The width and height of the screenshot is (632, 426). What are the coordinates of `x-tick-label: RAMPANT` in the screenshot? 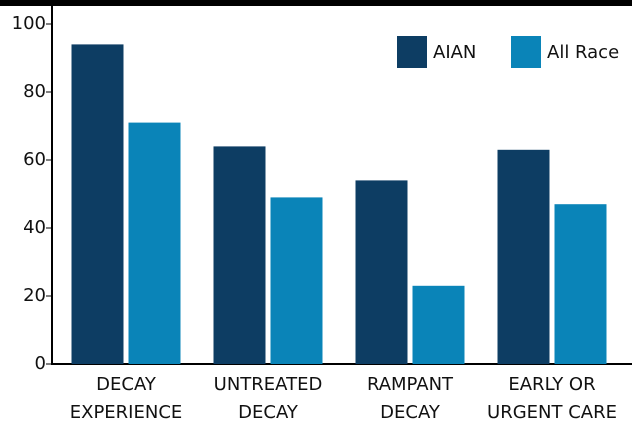 It's located at (410, 384).